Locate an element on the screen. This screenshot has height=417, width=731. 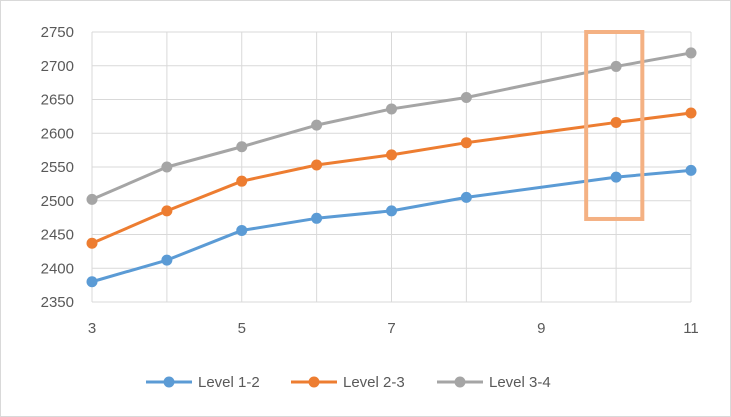
legend-label-level-3-4: Level 3-4 is located at coordinates (520, 382).